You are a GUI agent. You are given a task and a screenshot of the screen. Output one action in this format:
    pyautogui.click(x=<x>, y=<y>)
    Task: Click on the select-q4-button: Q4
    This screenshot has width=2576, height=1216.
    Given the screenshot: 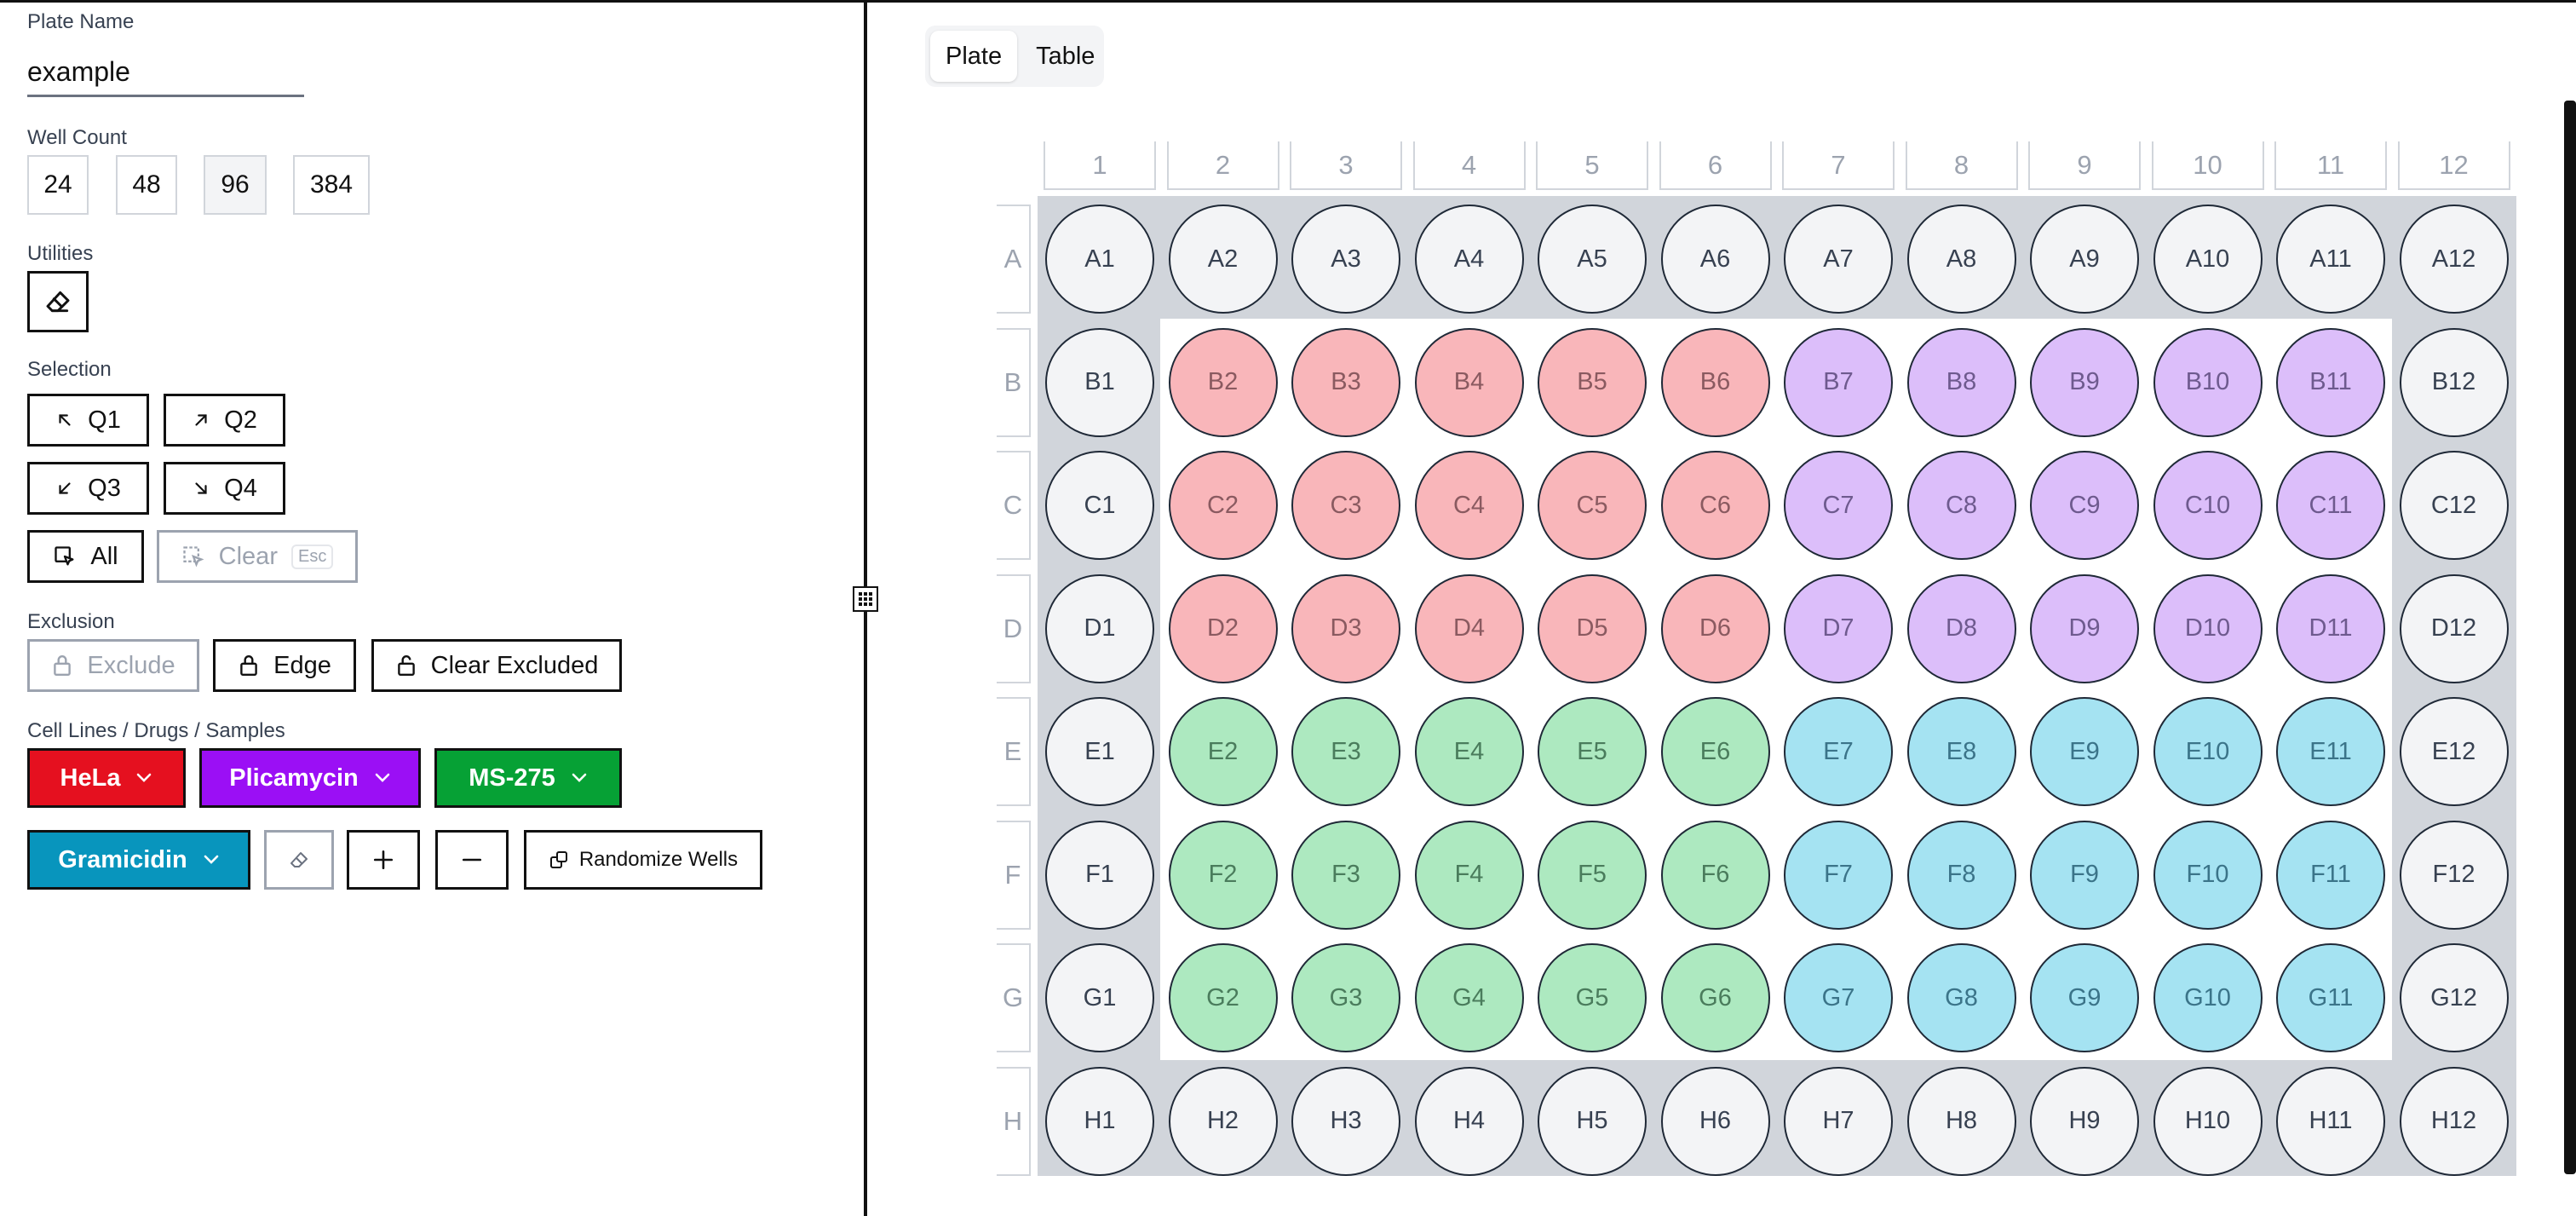 What is the action you would take?
    pyautogui.click(x=224, y=488)
    